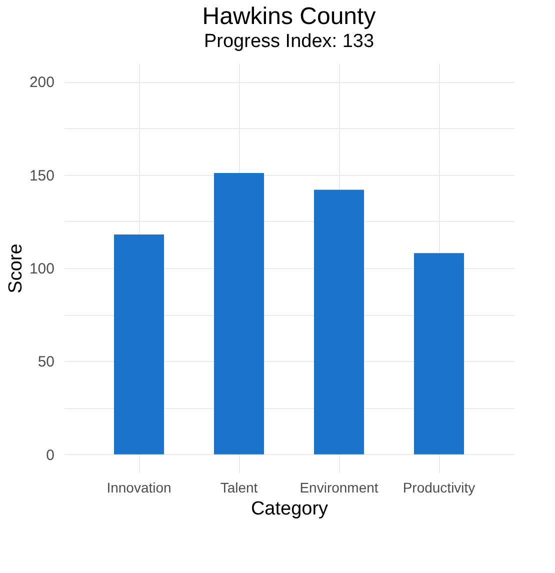  I want to click on chart-title: Hawkins County, so click(289, 16).